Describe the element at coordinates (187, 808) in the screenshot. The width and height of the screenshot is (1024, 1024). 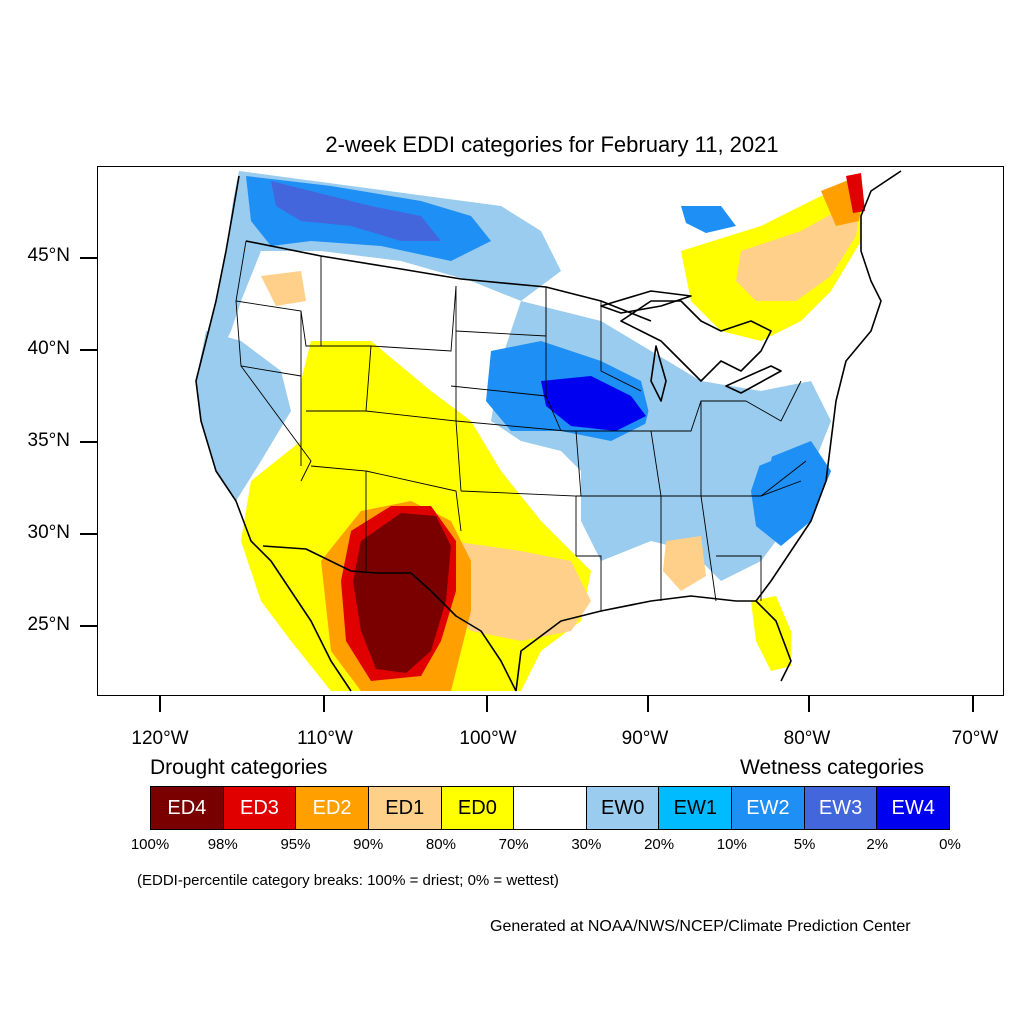
I see `legend-cell-ed4: ED4` at that location.